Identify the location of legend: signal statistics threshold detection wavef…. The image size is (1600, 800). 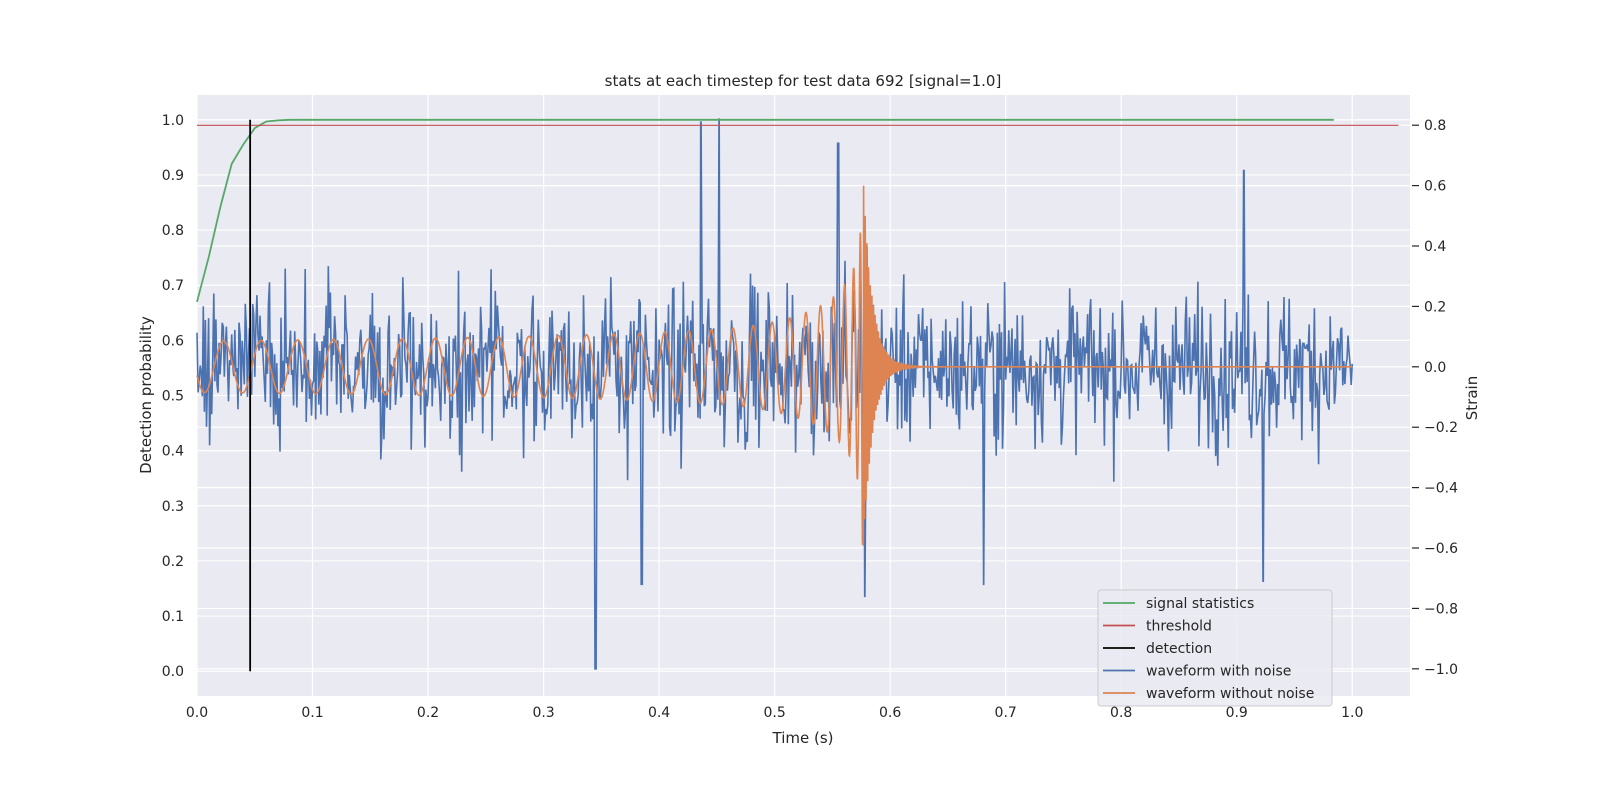
(1215, 648).